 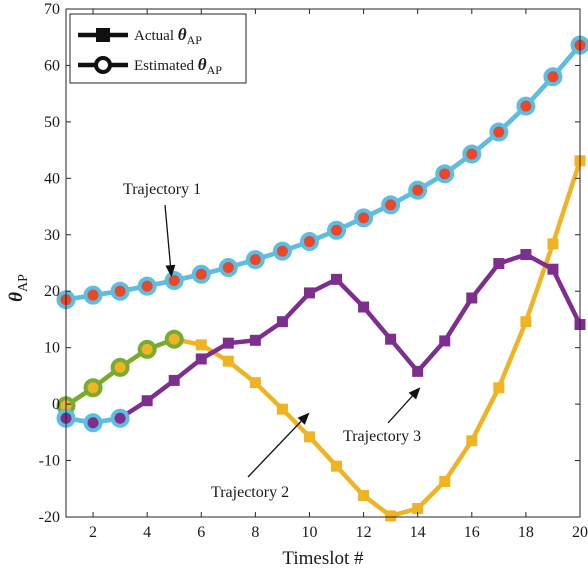 What do you see at coordinates (202, 64) in the screenshot?
I see `legend-label-estimated-symbol: θ` at bounding box center [202, 64].